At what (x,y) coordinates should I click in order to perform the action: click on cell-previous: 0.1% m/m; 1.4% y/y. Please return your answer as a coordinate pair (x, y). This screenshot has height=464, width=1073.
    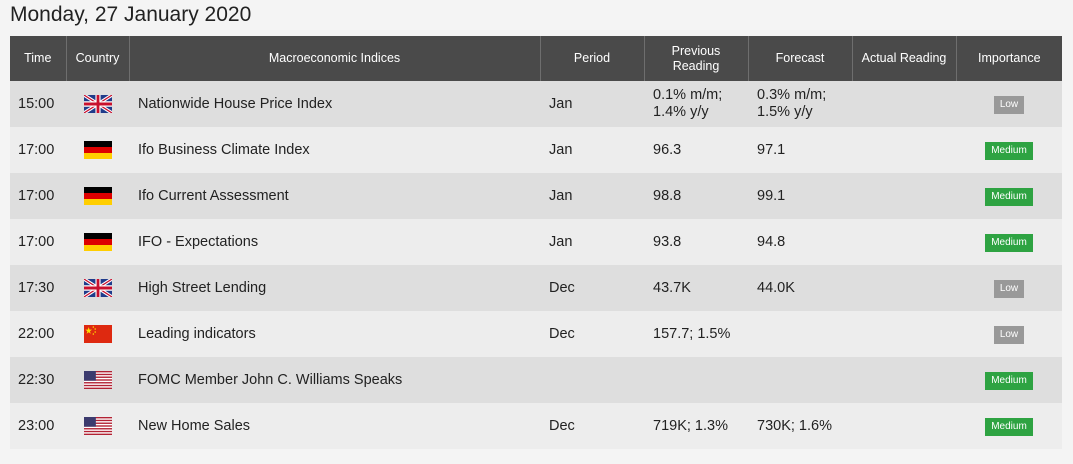
    Looking at the image, I should click on (696, 104).